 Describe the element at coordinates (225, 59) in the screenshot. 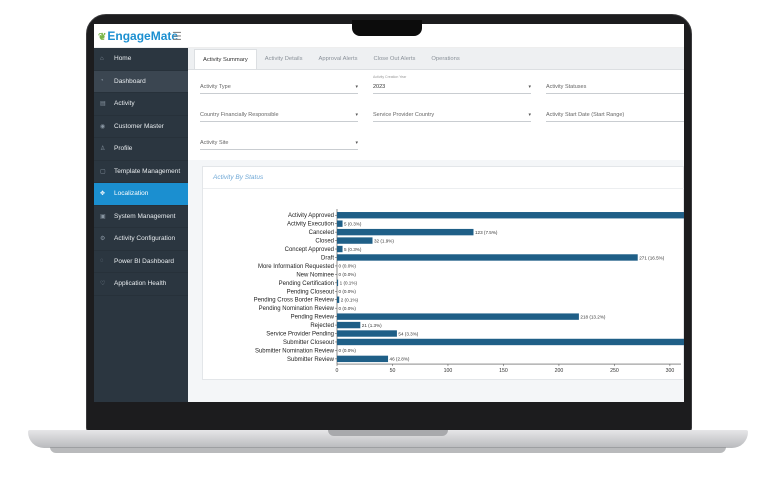

I see `tab-activity-summary: Activity Summary` at that location.